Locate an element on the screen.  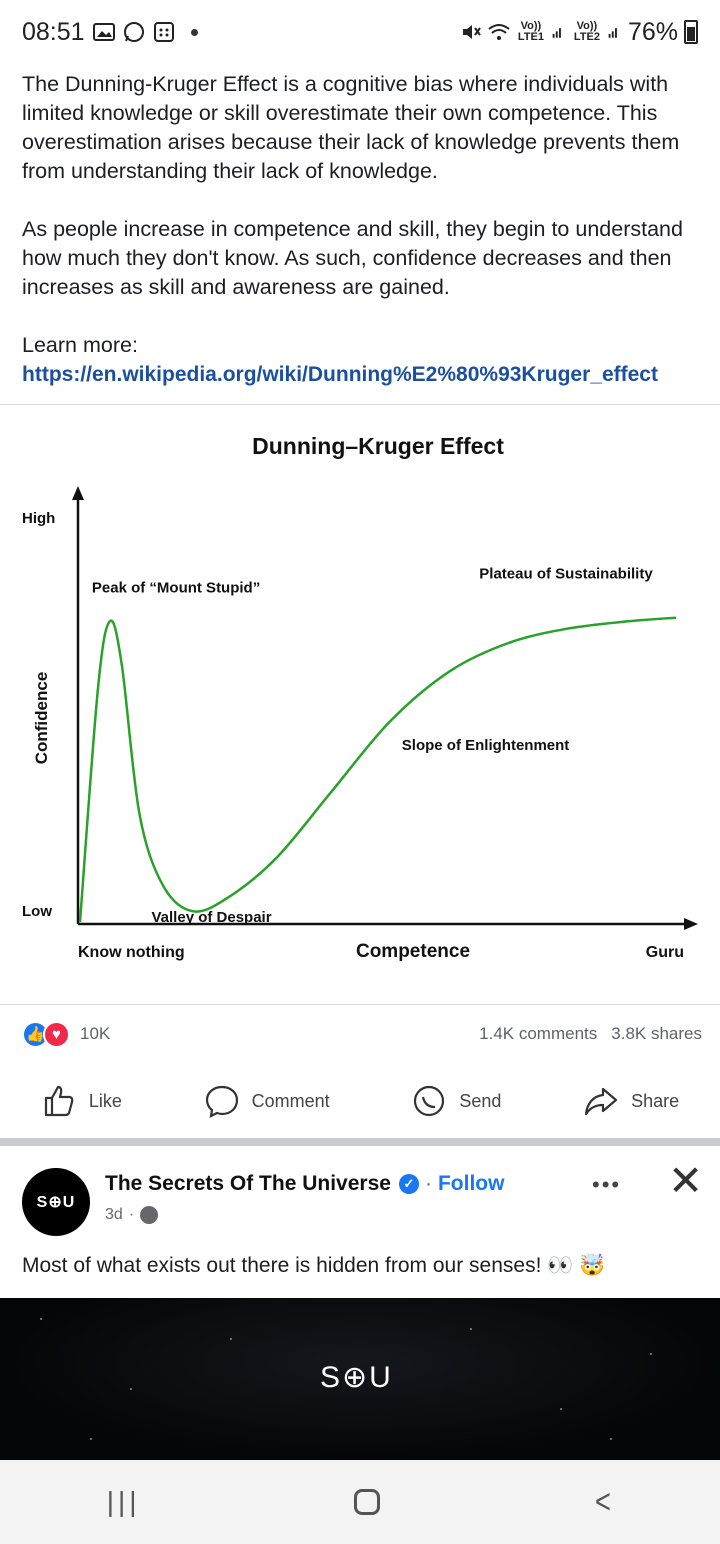
whatsapp-icon is located at coordinates (133, 32).